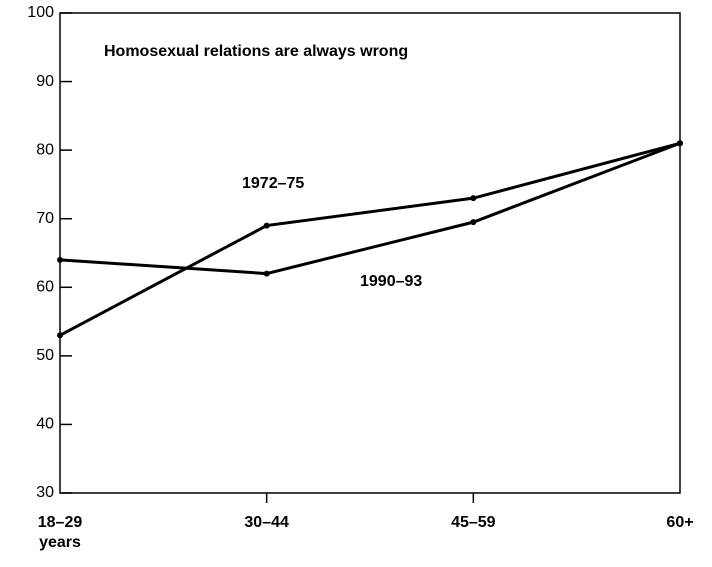 The image size is (712, 567). What do you see at coordinates (45, 355) in the screenshot?
I see `y-tick-label: 50` at bounding box center [45, 355].